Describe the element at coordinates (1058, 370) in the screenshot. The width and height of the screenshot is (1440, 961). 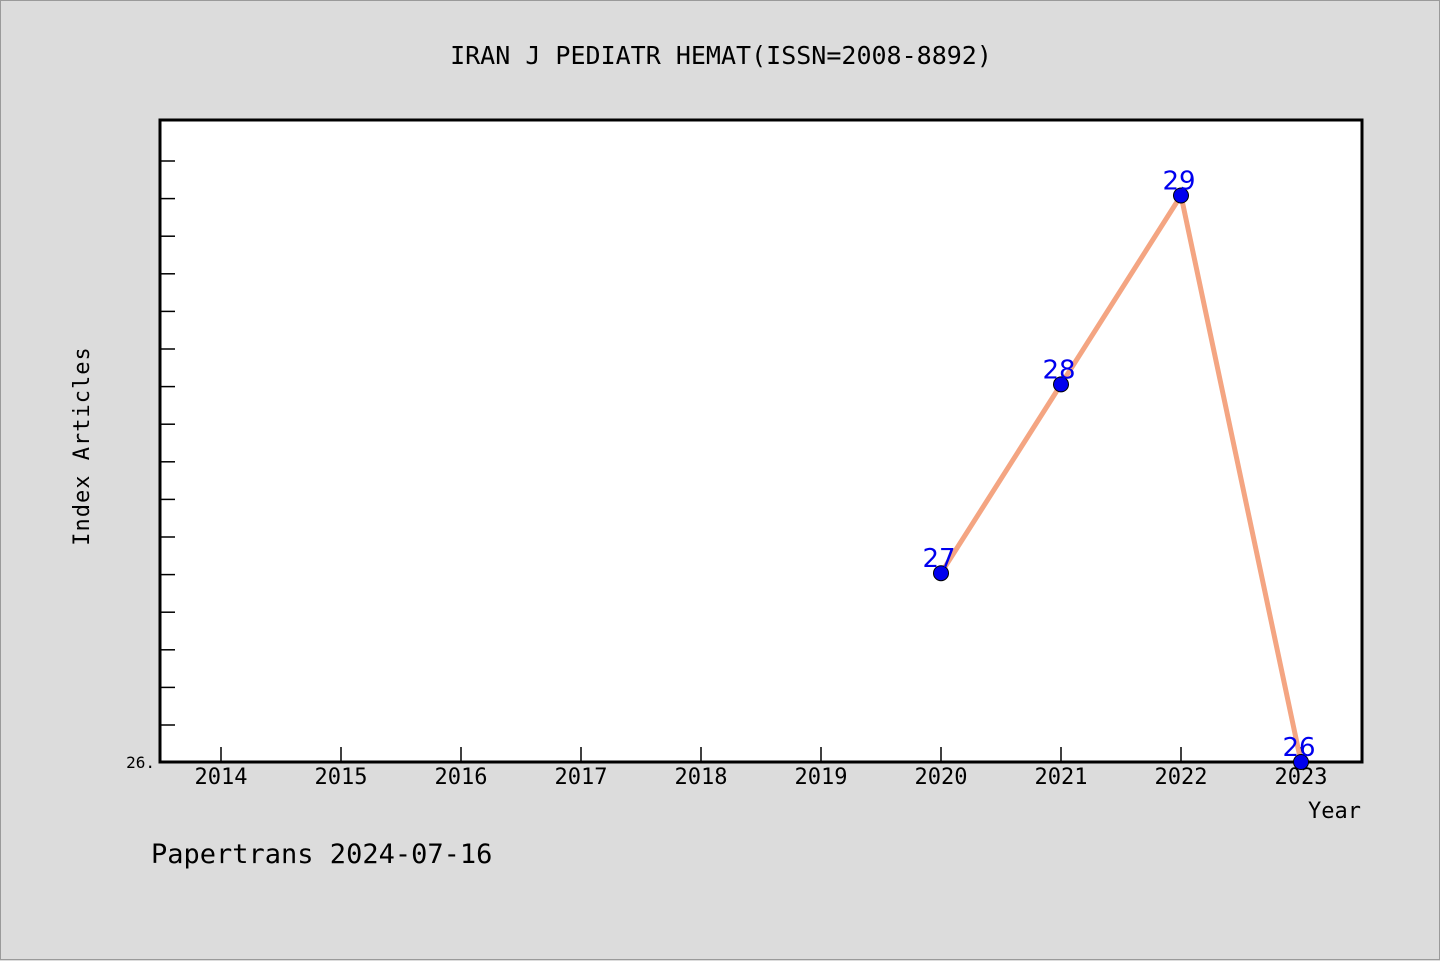
I see `data-label: 28` at that location.